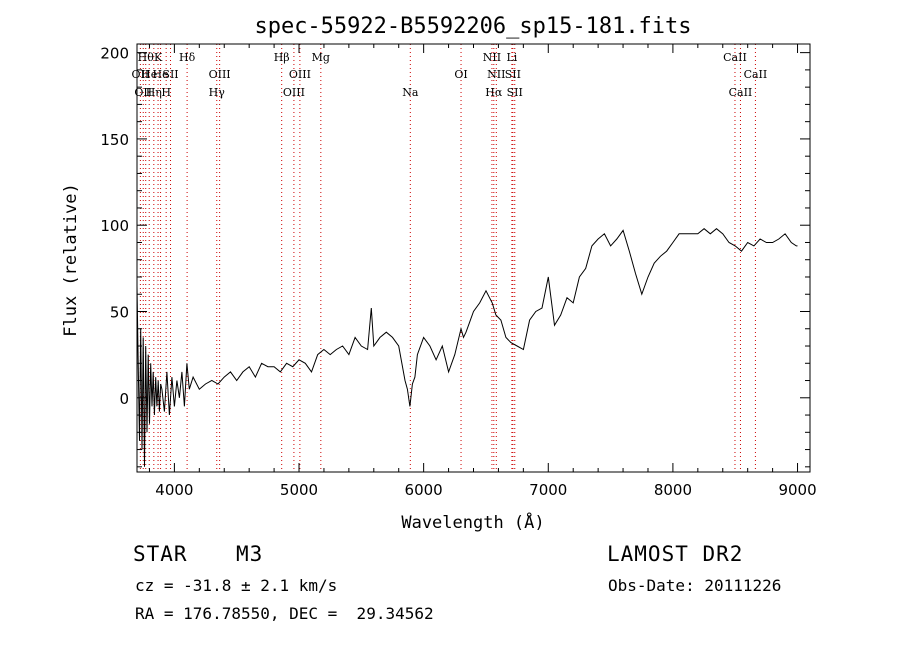  I want to click on line-marker-label: OI, so click(460, 74).